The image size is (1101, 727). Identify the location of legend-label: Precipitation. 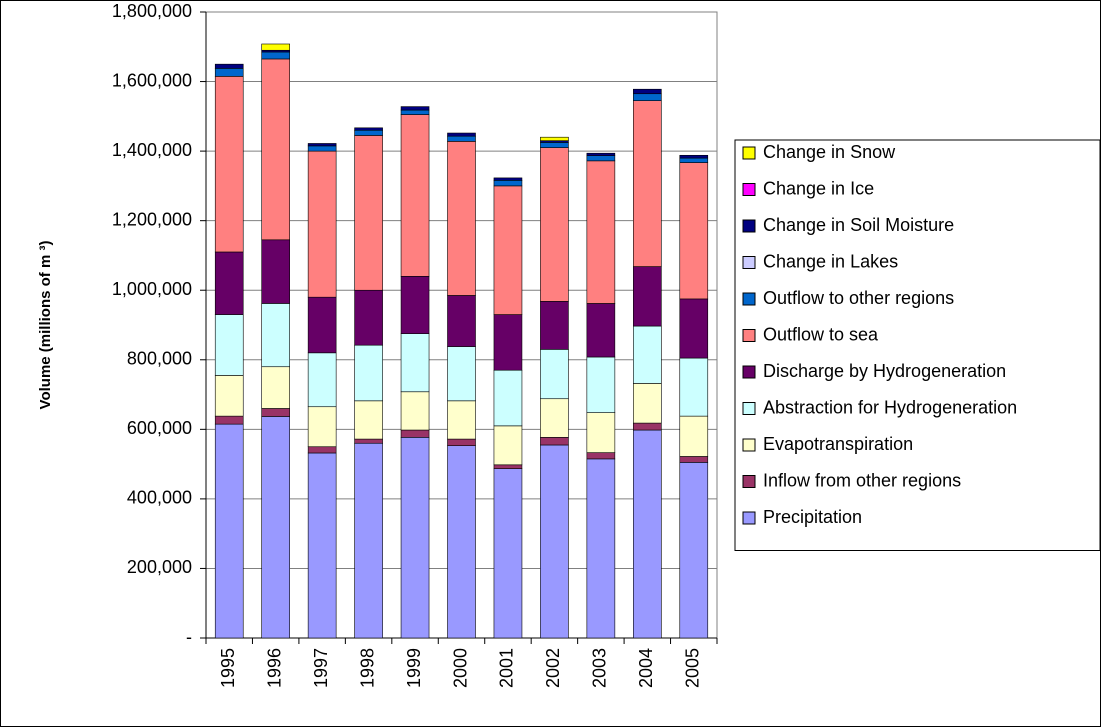
(812, 517).